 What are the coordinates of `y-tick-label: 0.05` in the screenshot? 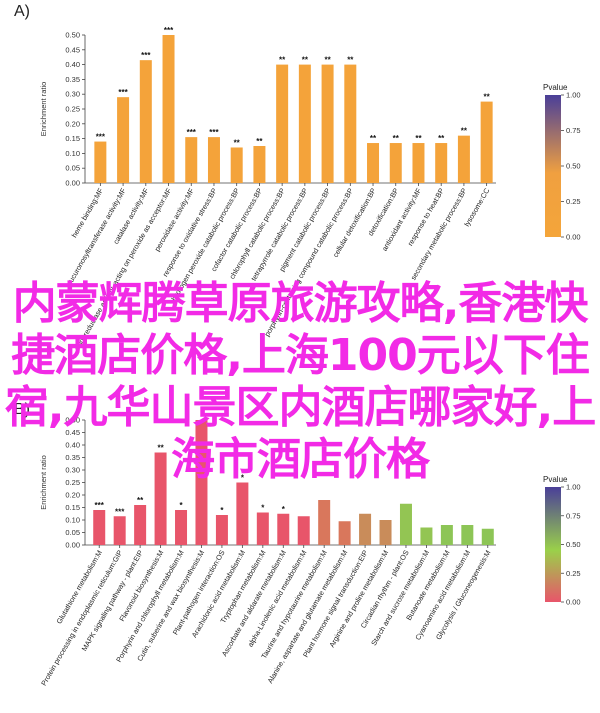 It's located at (72, 168).